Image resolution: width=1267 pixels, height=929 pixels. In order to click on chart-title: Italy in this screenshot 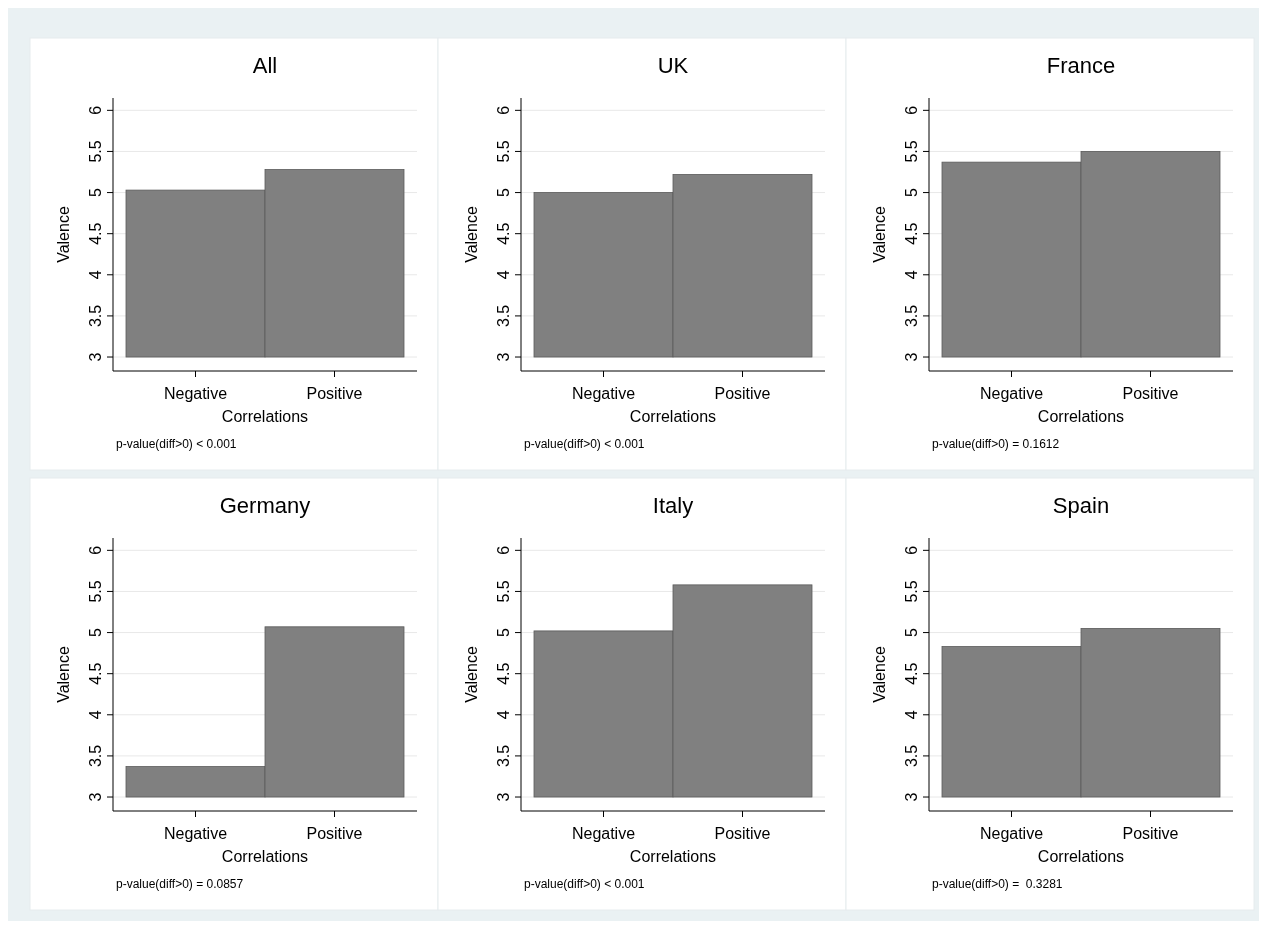, I will do `click(673, 505)`.